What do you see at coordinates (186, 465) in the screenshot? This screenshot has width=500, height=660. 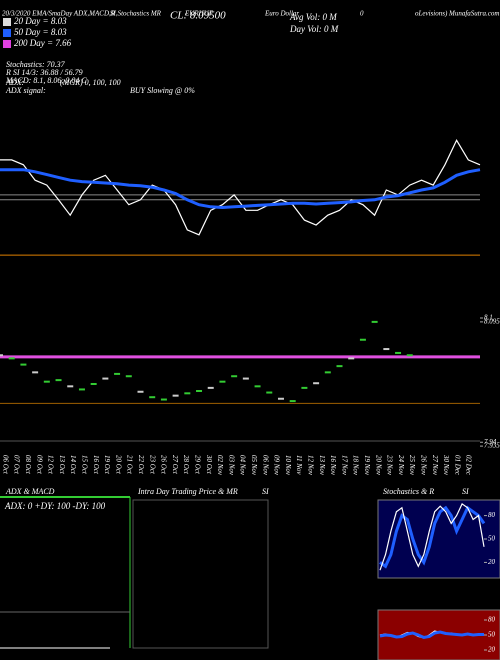 I see `x-tick-label: 28 Oct` at bounding box center [186, 465].